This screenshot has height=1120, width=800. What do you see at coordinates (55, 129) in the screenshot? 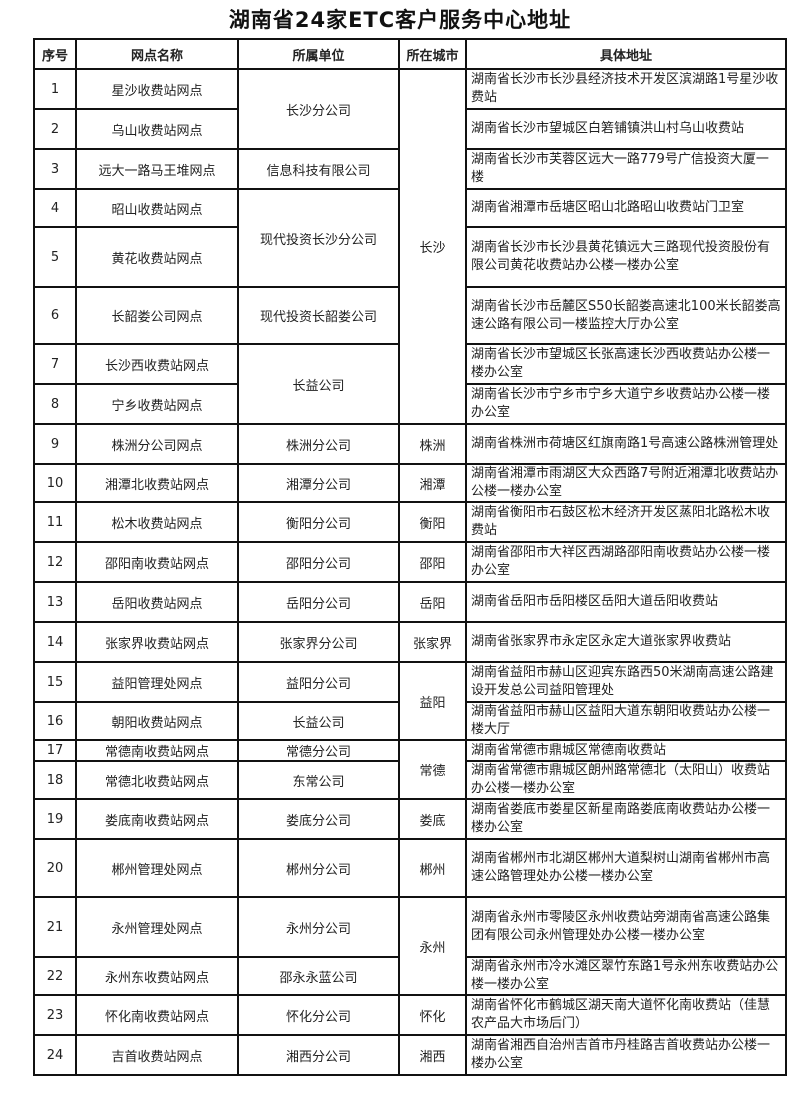
I see `row-number: 2` at bounding box center [55, 129].